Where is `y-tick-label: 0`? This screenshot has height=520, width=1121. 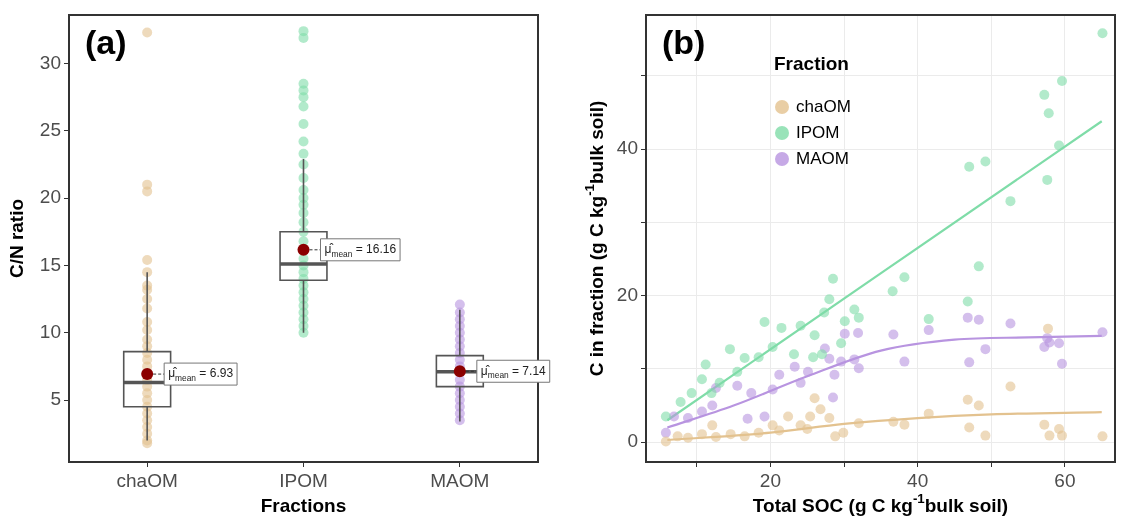 y-tick-label: 0 is located at coordinates (632, 441).